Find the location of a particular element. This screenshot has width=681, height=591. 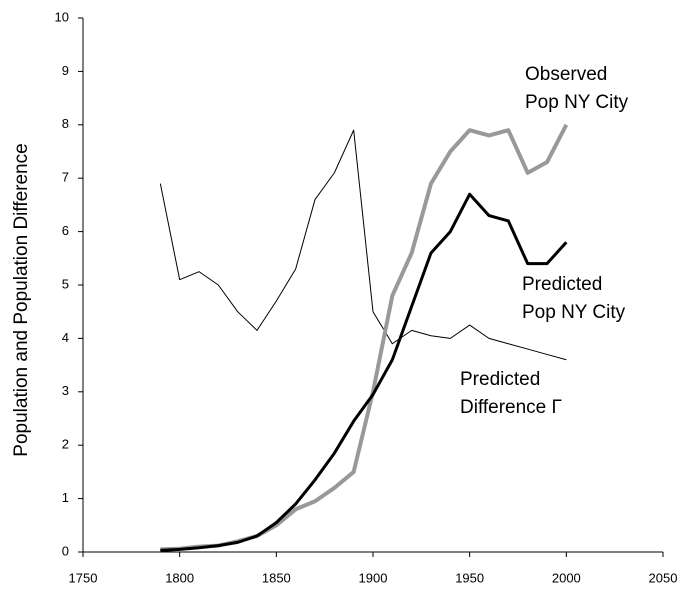

y-tick-label: 6 is located at coordinates (65, 230).